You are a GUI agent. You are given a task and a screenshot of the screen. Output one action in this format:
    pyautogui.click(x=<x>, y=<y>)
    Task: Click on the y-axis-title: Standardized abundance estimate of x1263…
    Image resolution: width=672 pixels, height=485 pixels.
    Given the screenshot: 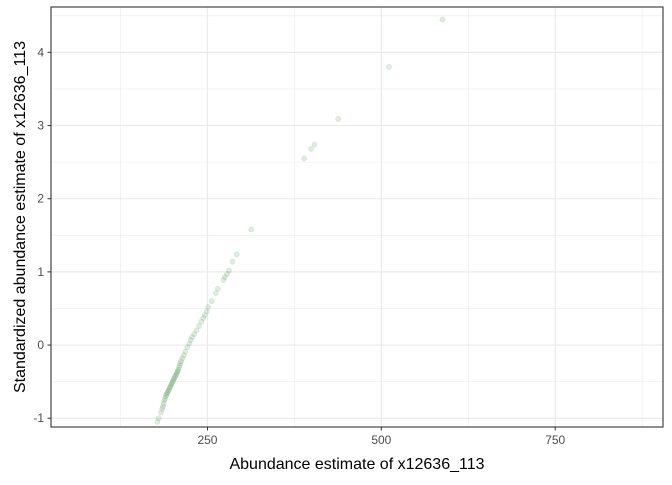 What is the action you would take?
    pyautogui.click(x=20, y=217)
    